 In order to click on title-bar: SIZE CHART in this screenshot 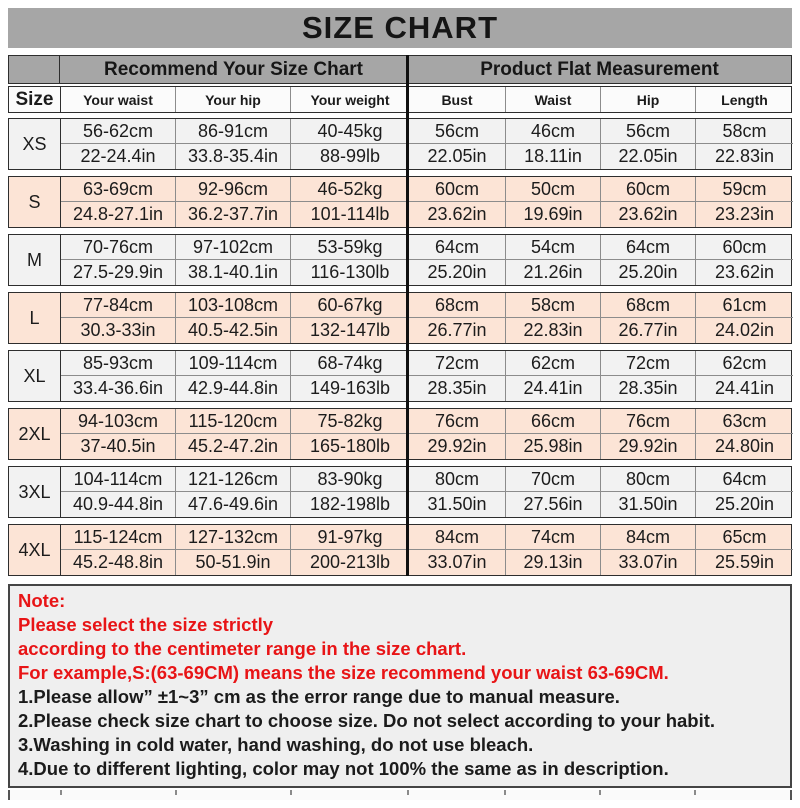, I will do `click(400, 28)`.